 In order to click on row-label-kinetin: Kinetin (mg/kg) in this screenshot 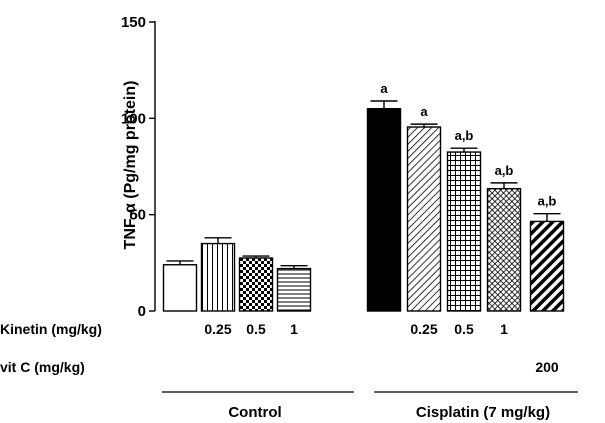, I will do `click(51, 329)`.